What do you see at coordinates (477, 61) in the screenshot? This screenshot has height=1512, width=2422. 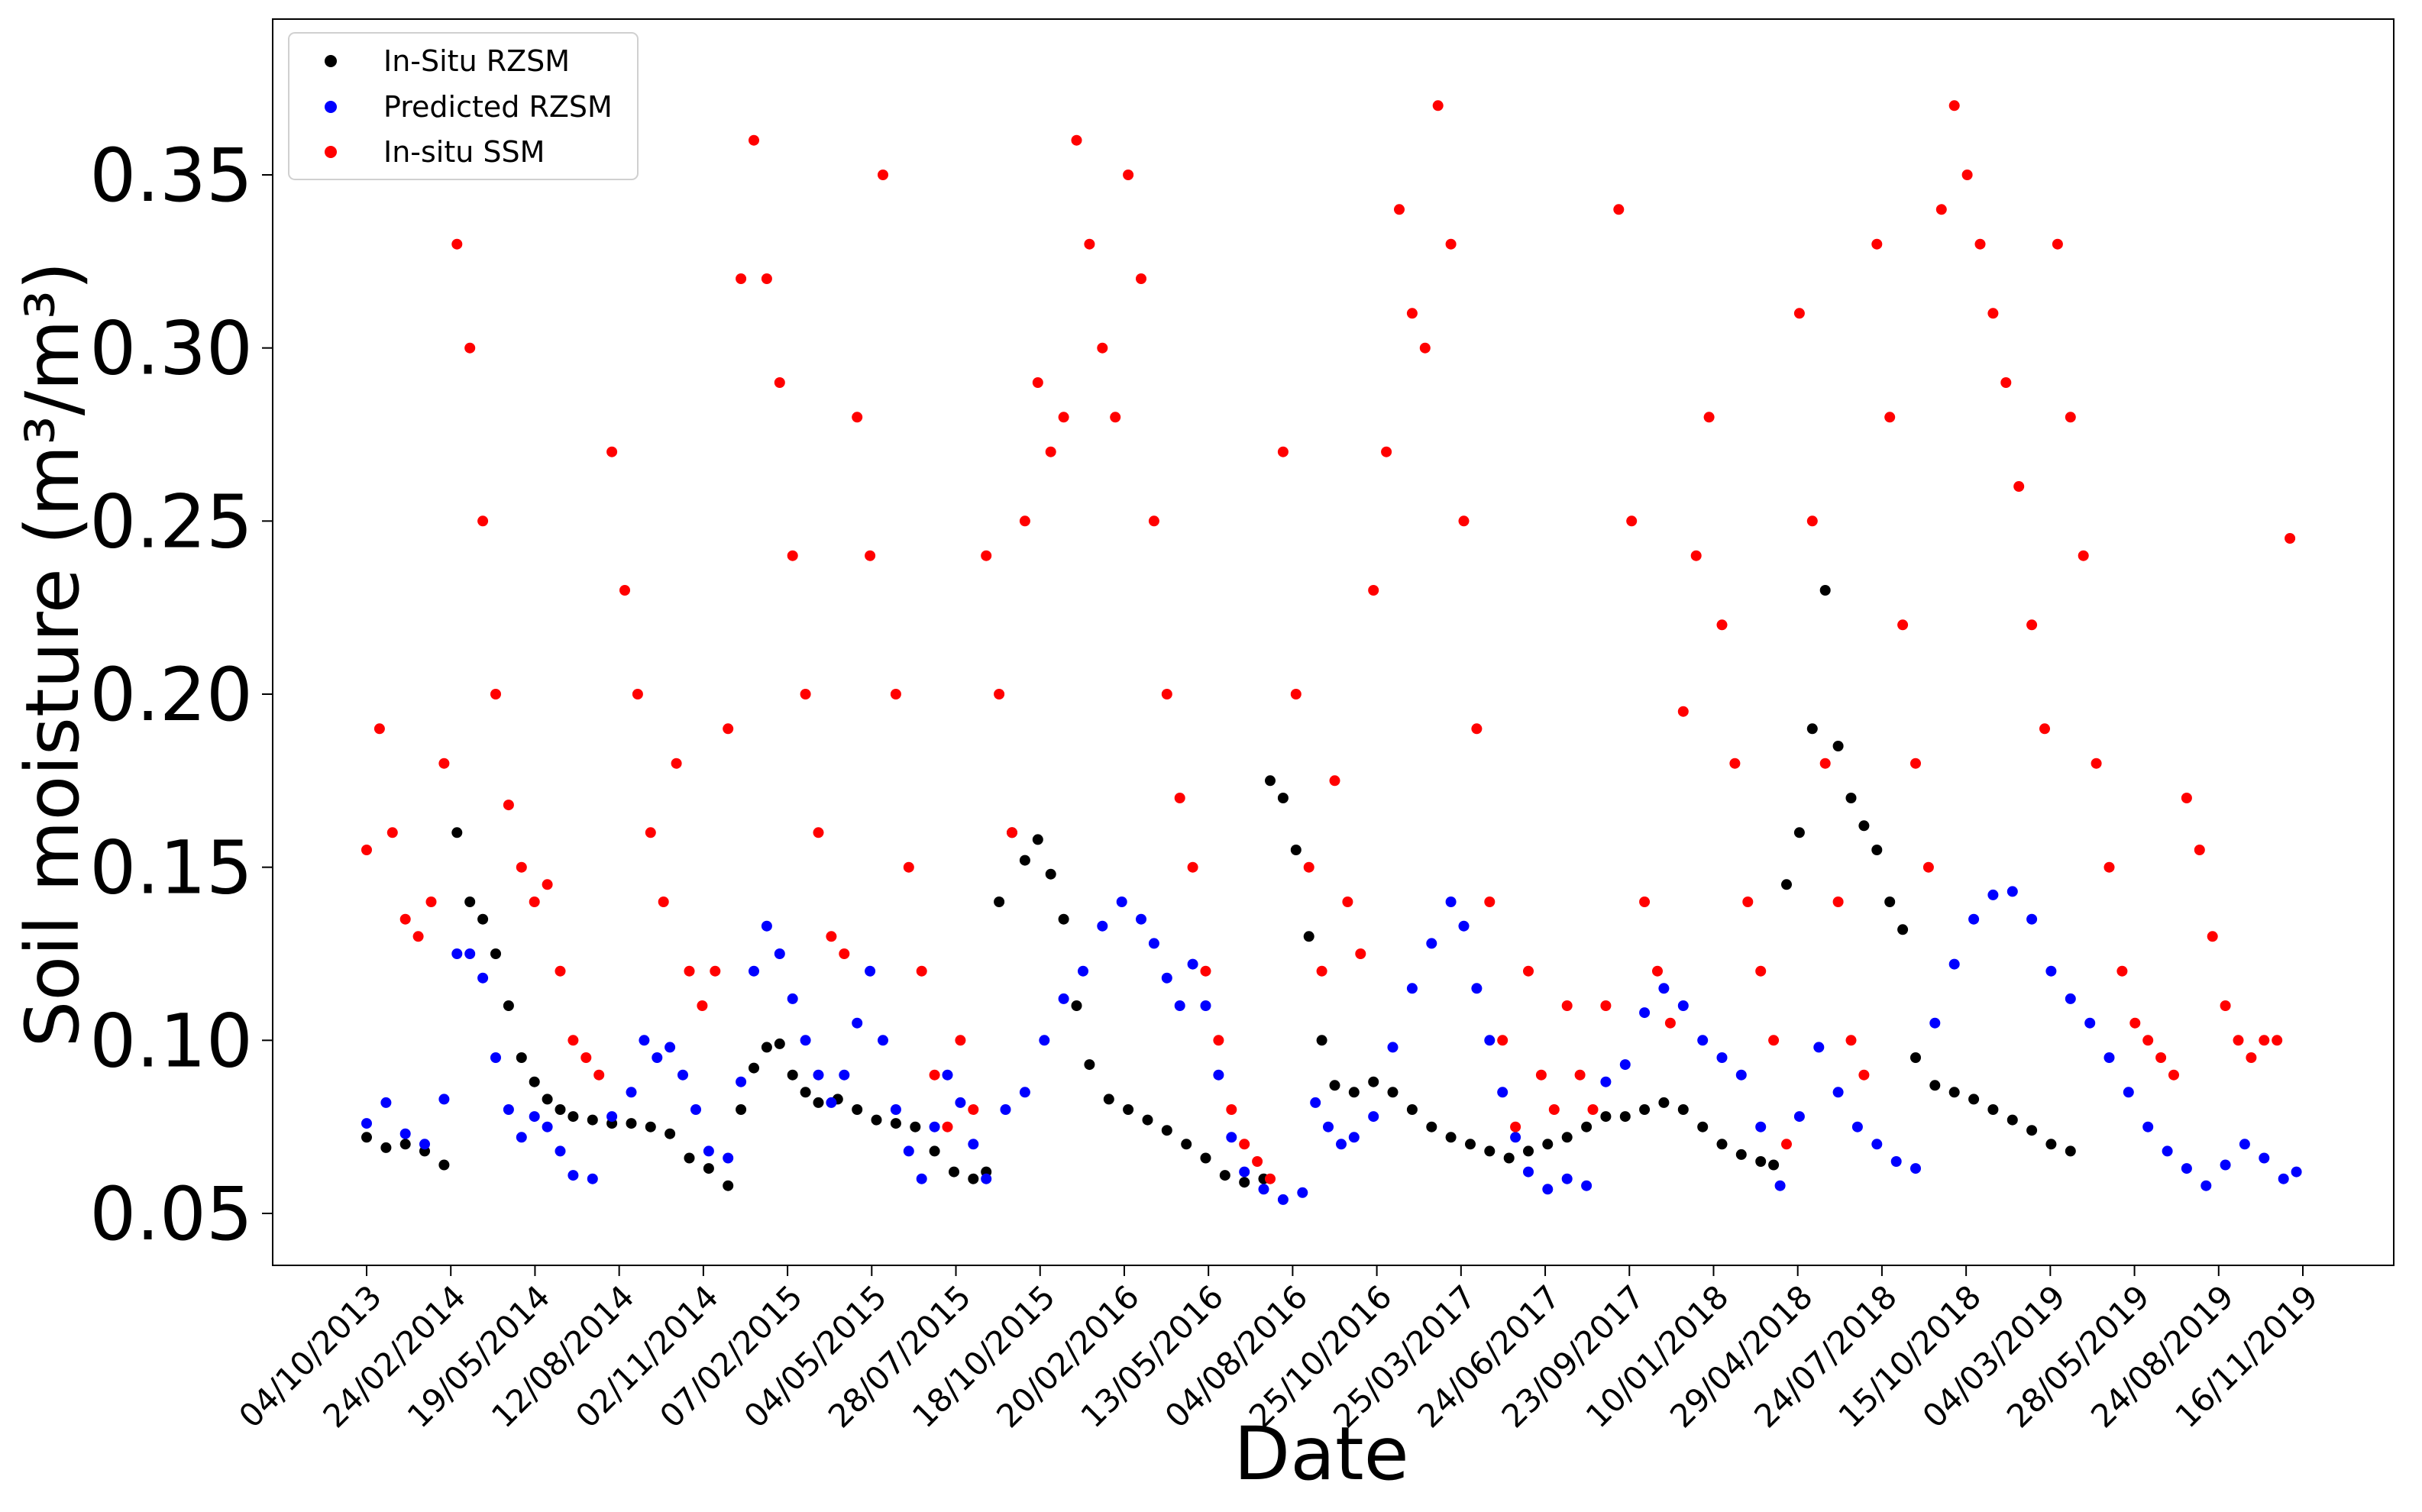 I see `legend-label-in-situ-rzsm: In-Situ RZSM` at bounding box center [477, 61].